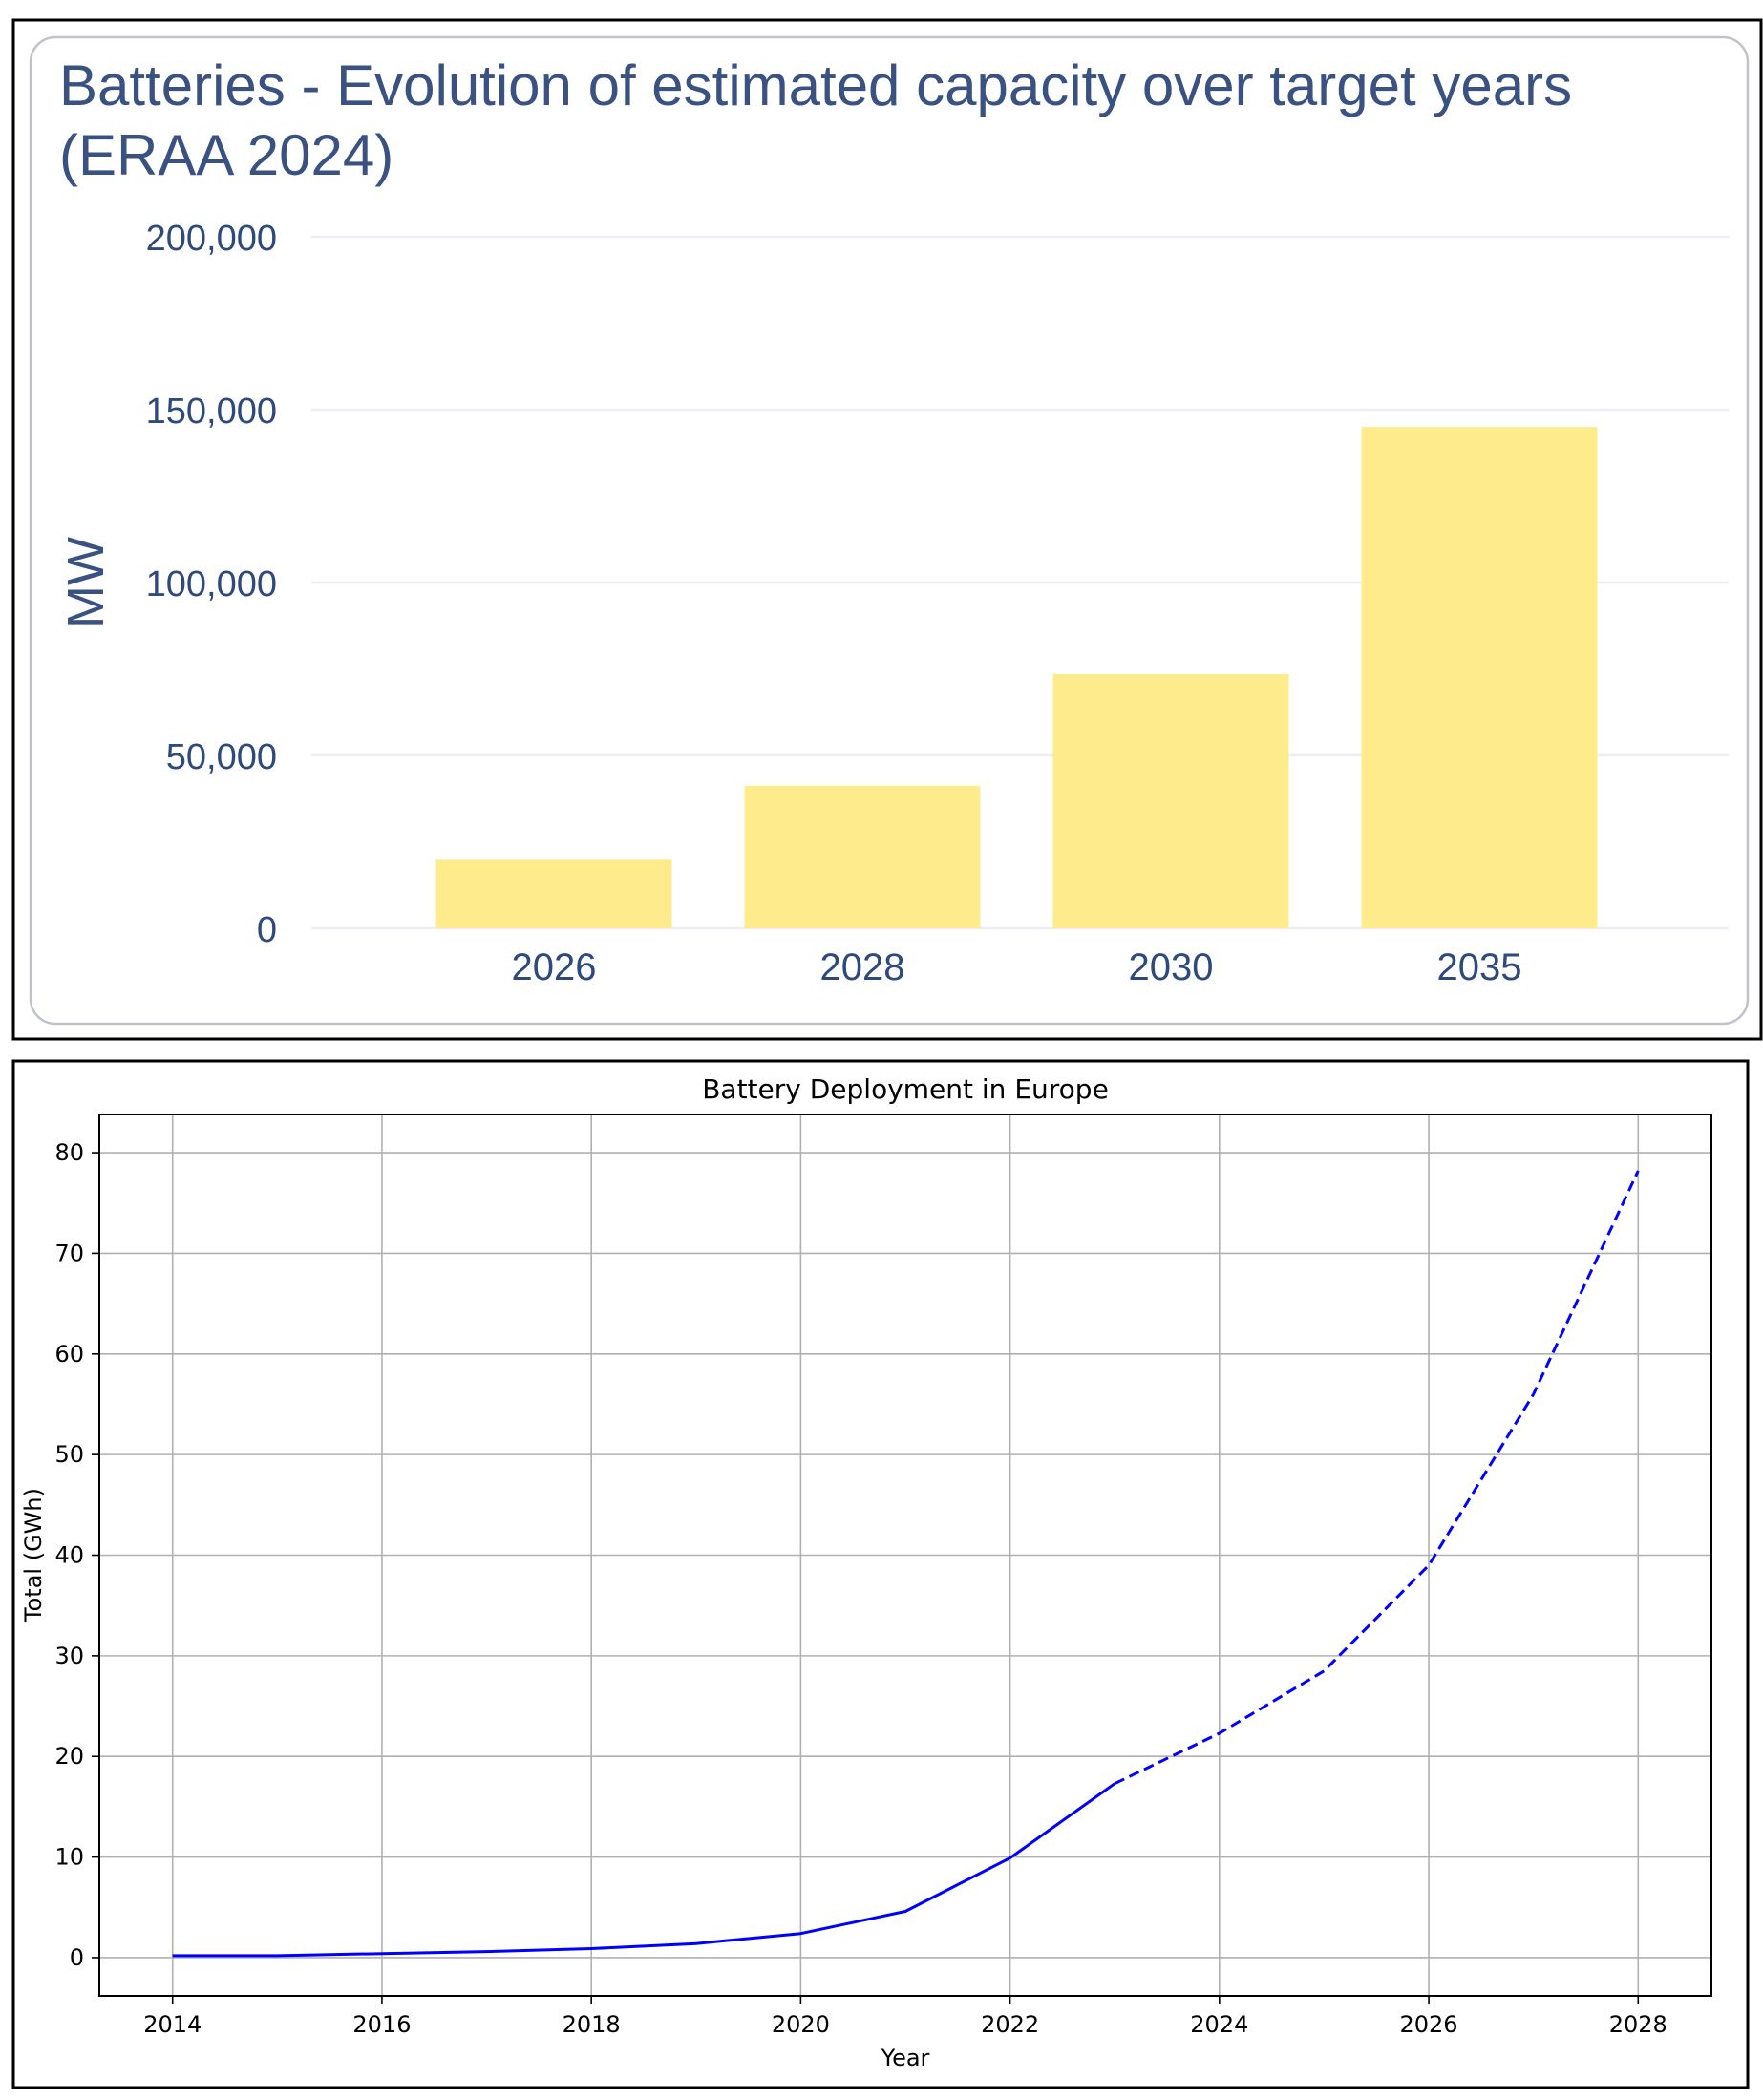 The height and width of the screenshot is (2100, 1763). I want to click on line-chart-title: Battery Deployment in Europe, so click(906, 1089).